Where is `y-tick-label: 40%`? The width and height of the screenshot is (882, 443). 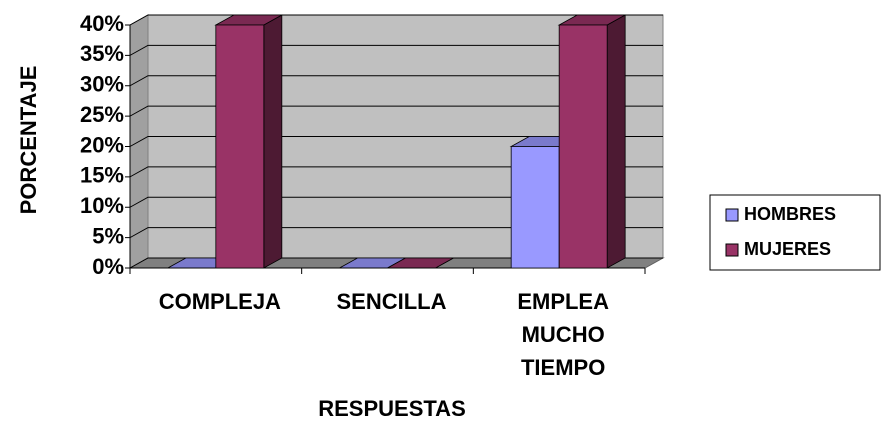
y-tick-label: 40% is located at coordinates (102, 23).